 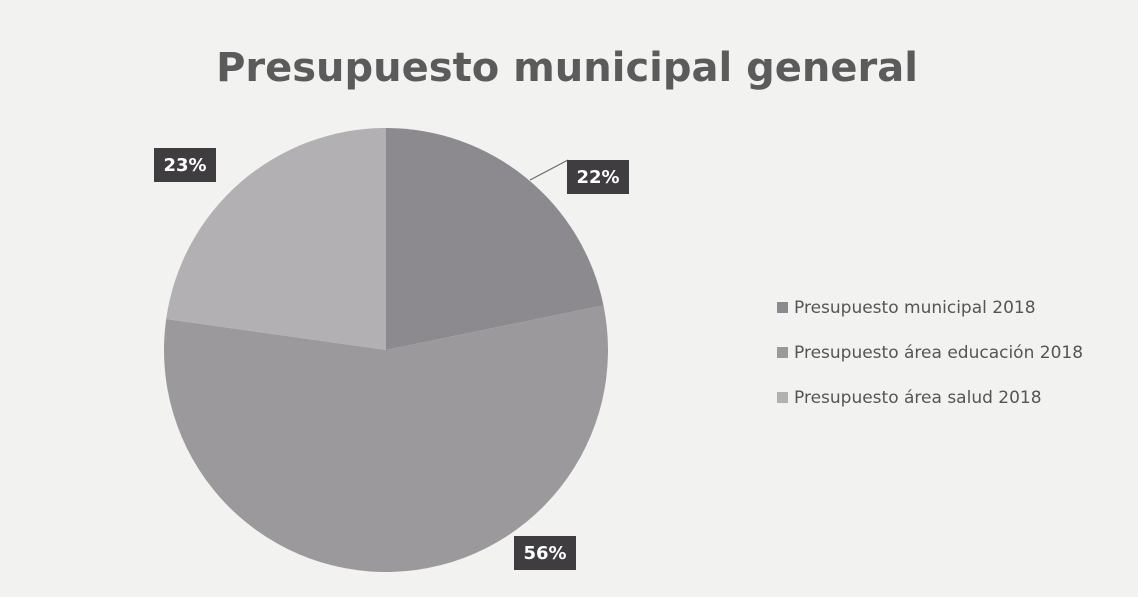 What do you see at coordinates (915, 308) in the screenshot?
I see `legend-label: Presupuesto municipal 2018` at bounding box center [915, 308].